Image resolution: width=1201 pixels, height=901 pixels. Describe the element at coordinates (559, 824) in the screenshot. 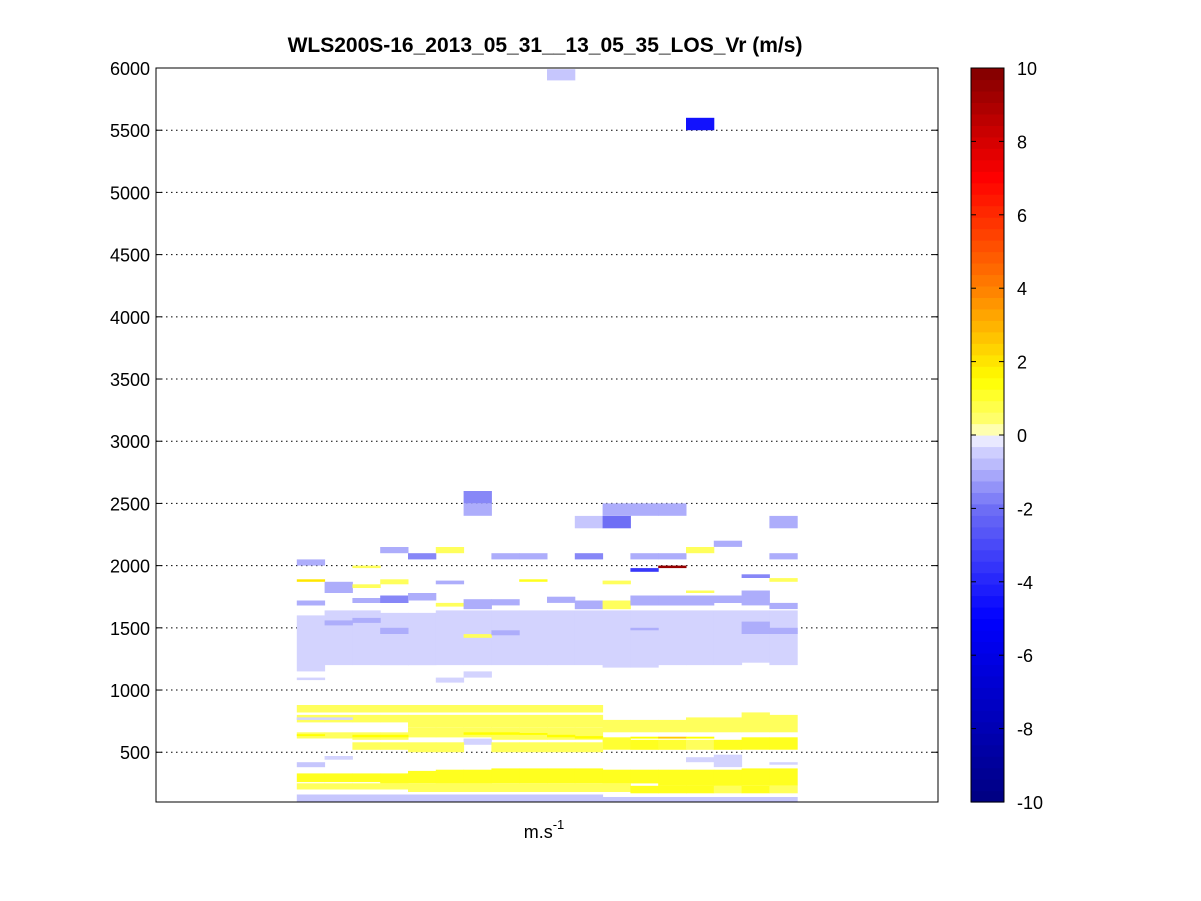

I see `x-axis-label-exponent: -1` at that location.